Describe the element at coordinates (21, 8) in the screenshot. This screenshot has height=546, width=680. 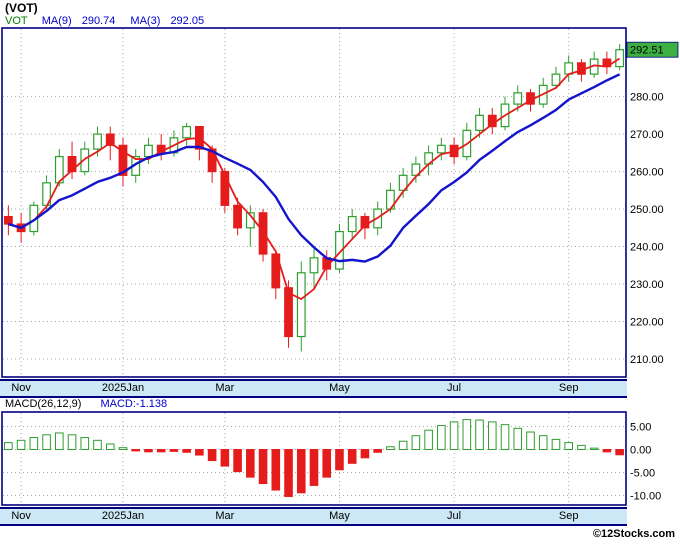
I see `ticker-title: (VOT)` at that location.